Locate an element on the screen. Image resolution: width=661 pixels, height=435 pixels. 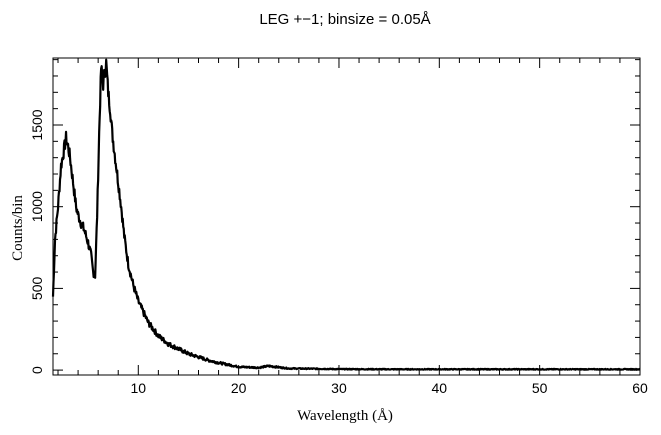
y-tick-label: 1500 is located at coordinates (37, 124).